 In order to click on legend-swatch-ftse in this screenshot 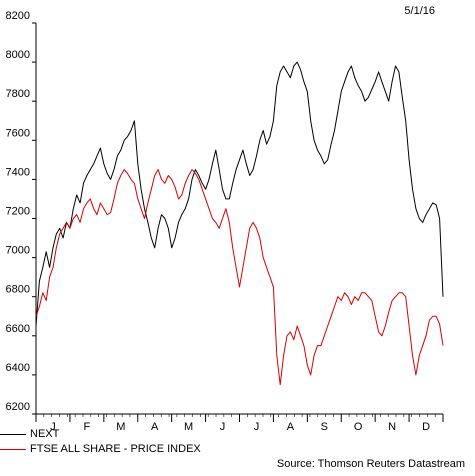, I will do `click(13, 449)`.